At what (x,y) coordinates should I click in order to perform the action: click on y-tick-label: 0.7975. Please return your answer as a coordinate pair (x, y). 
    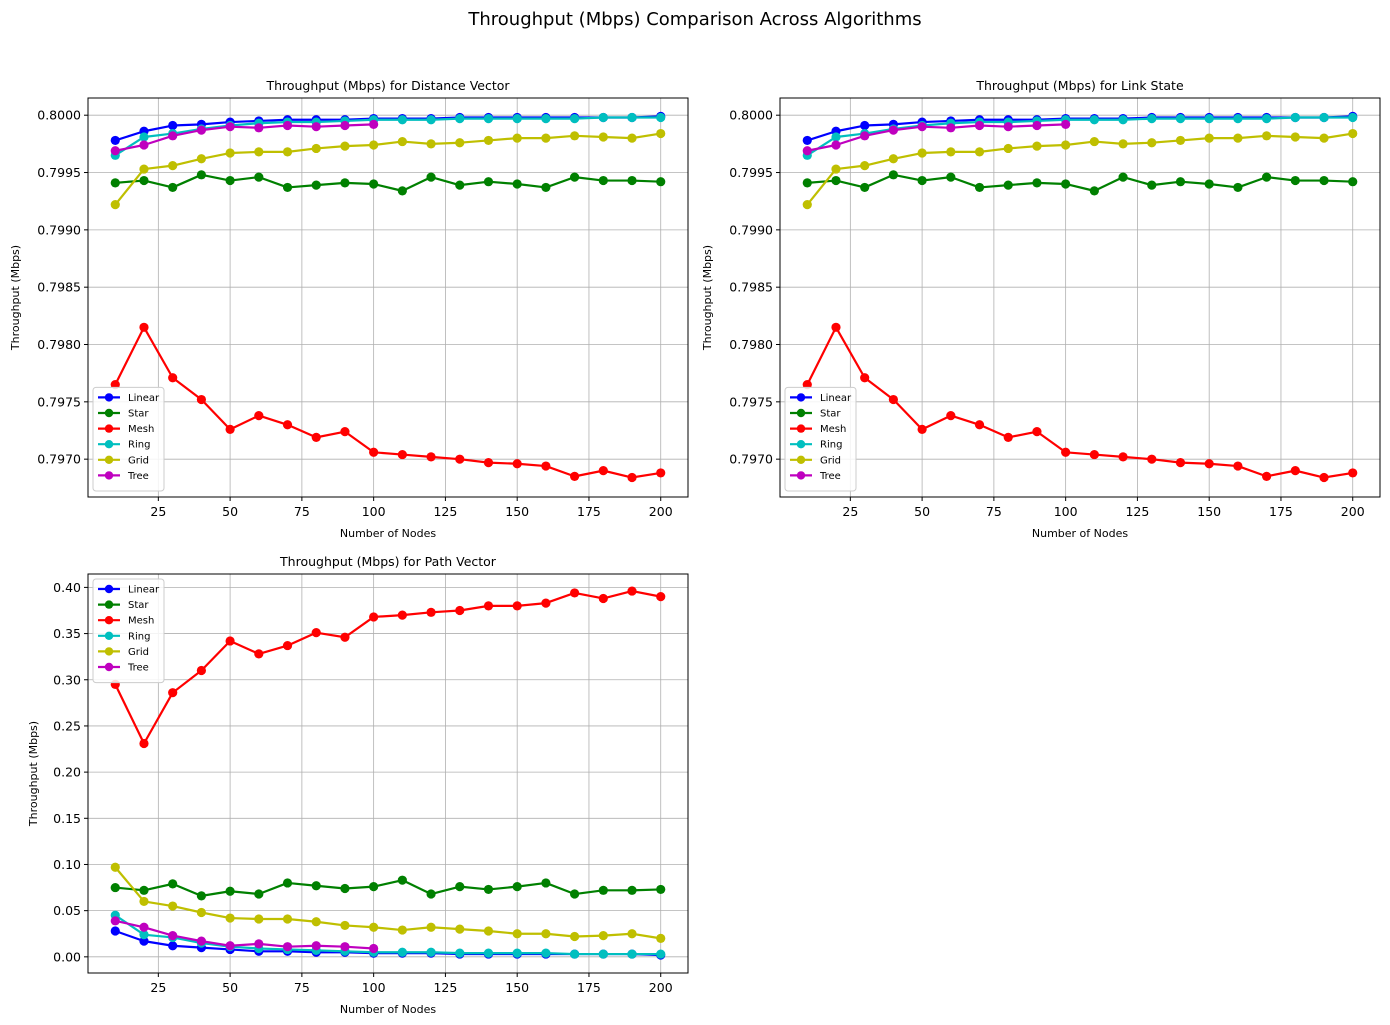
    Looking at the image, I should click on (59, 401).